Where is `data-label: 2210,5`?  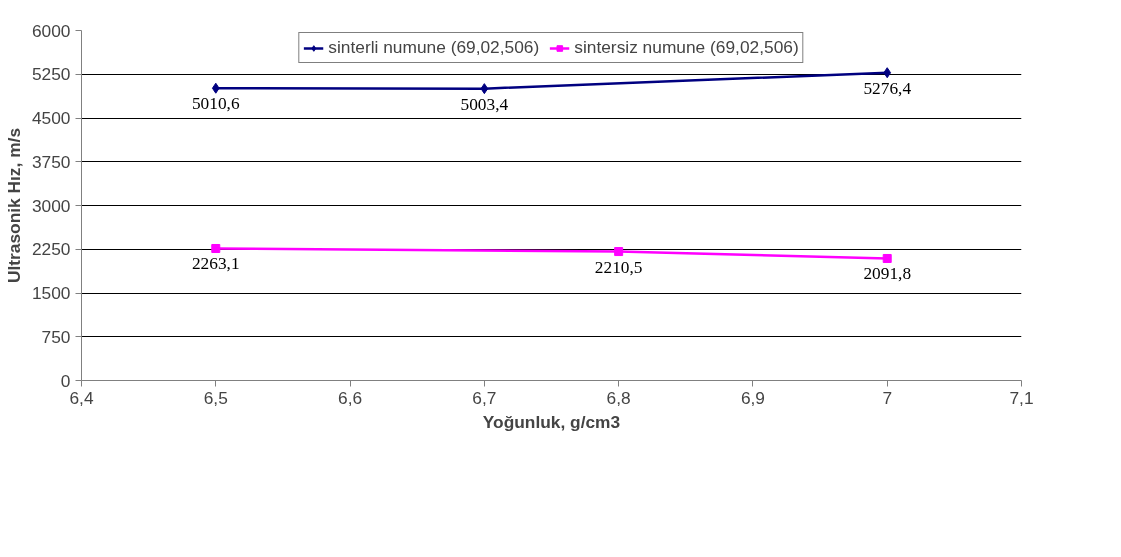
data-label: 2210,5 is located at coordinates (618, 267).